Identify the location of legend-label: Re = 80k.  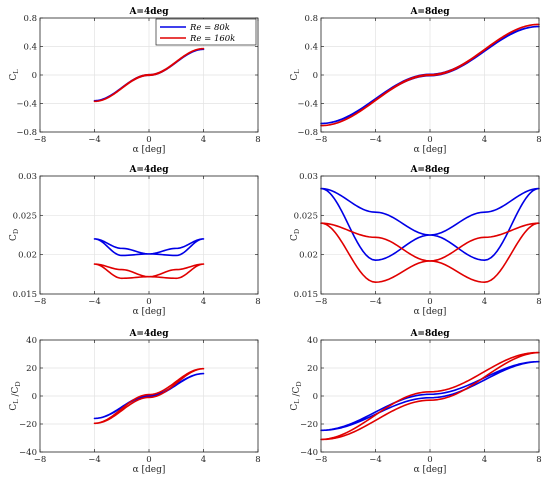
(209, 28).